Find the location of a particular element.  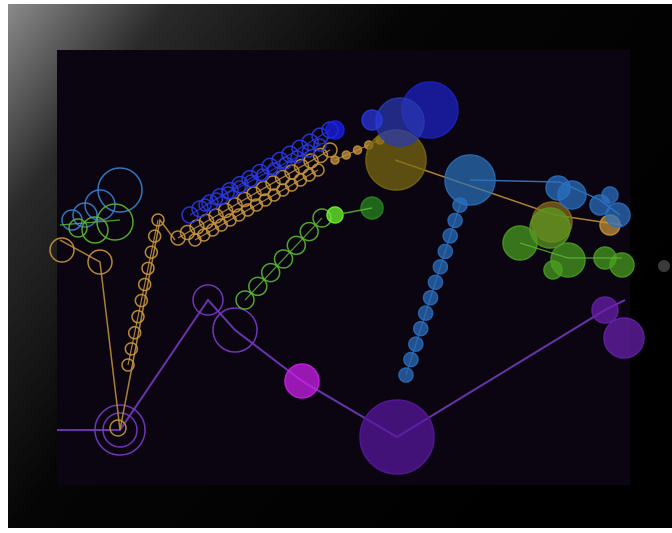

light-blue-node-link is located at coordinates (433, 290).